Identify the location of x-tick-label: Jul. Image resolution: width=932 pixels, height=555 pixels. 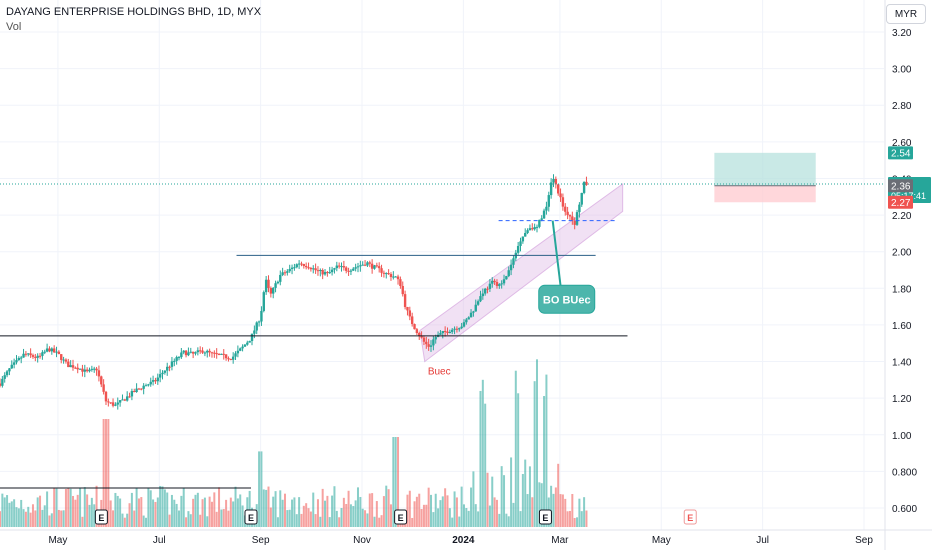
(762, 540).